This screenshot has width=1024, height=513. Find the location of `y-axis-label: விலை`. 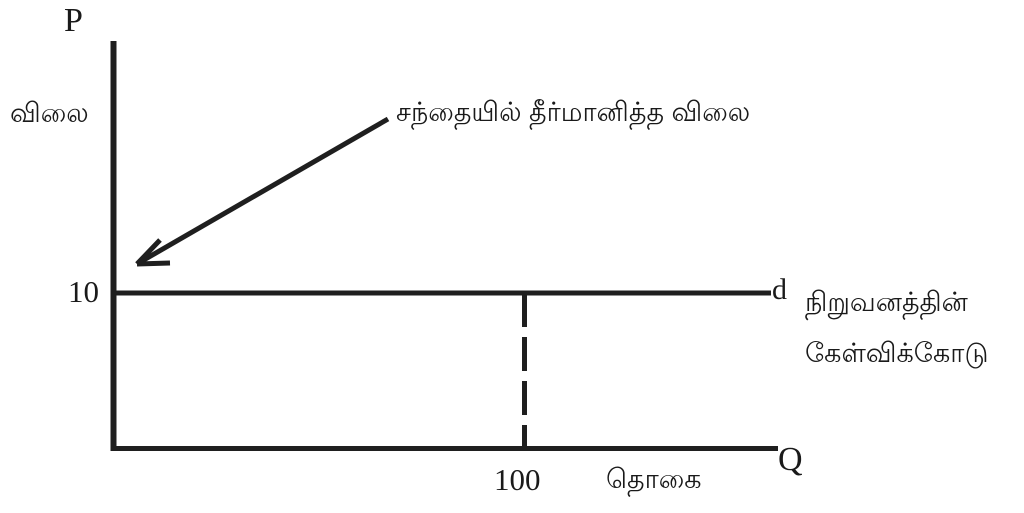

y-axis-label: விலை is located at coordinates (49, 113).